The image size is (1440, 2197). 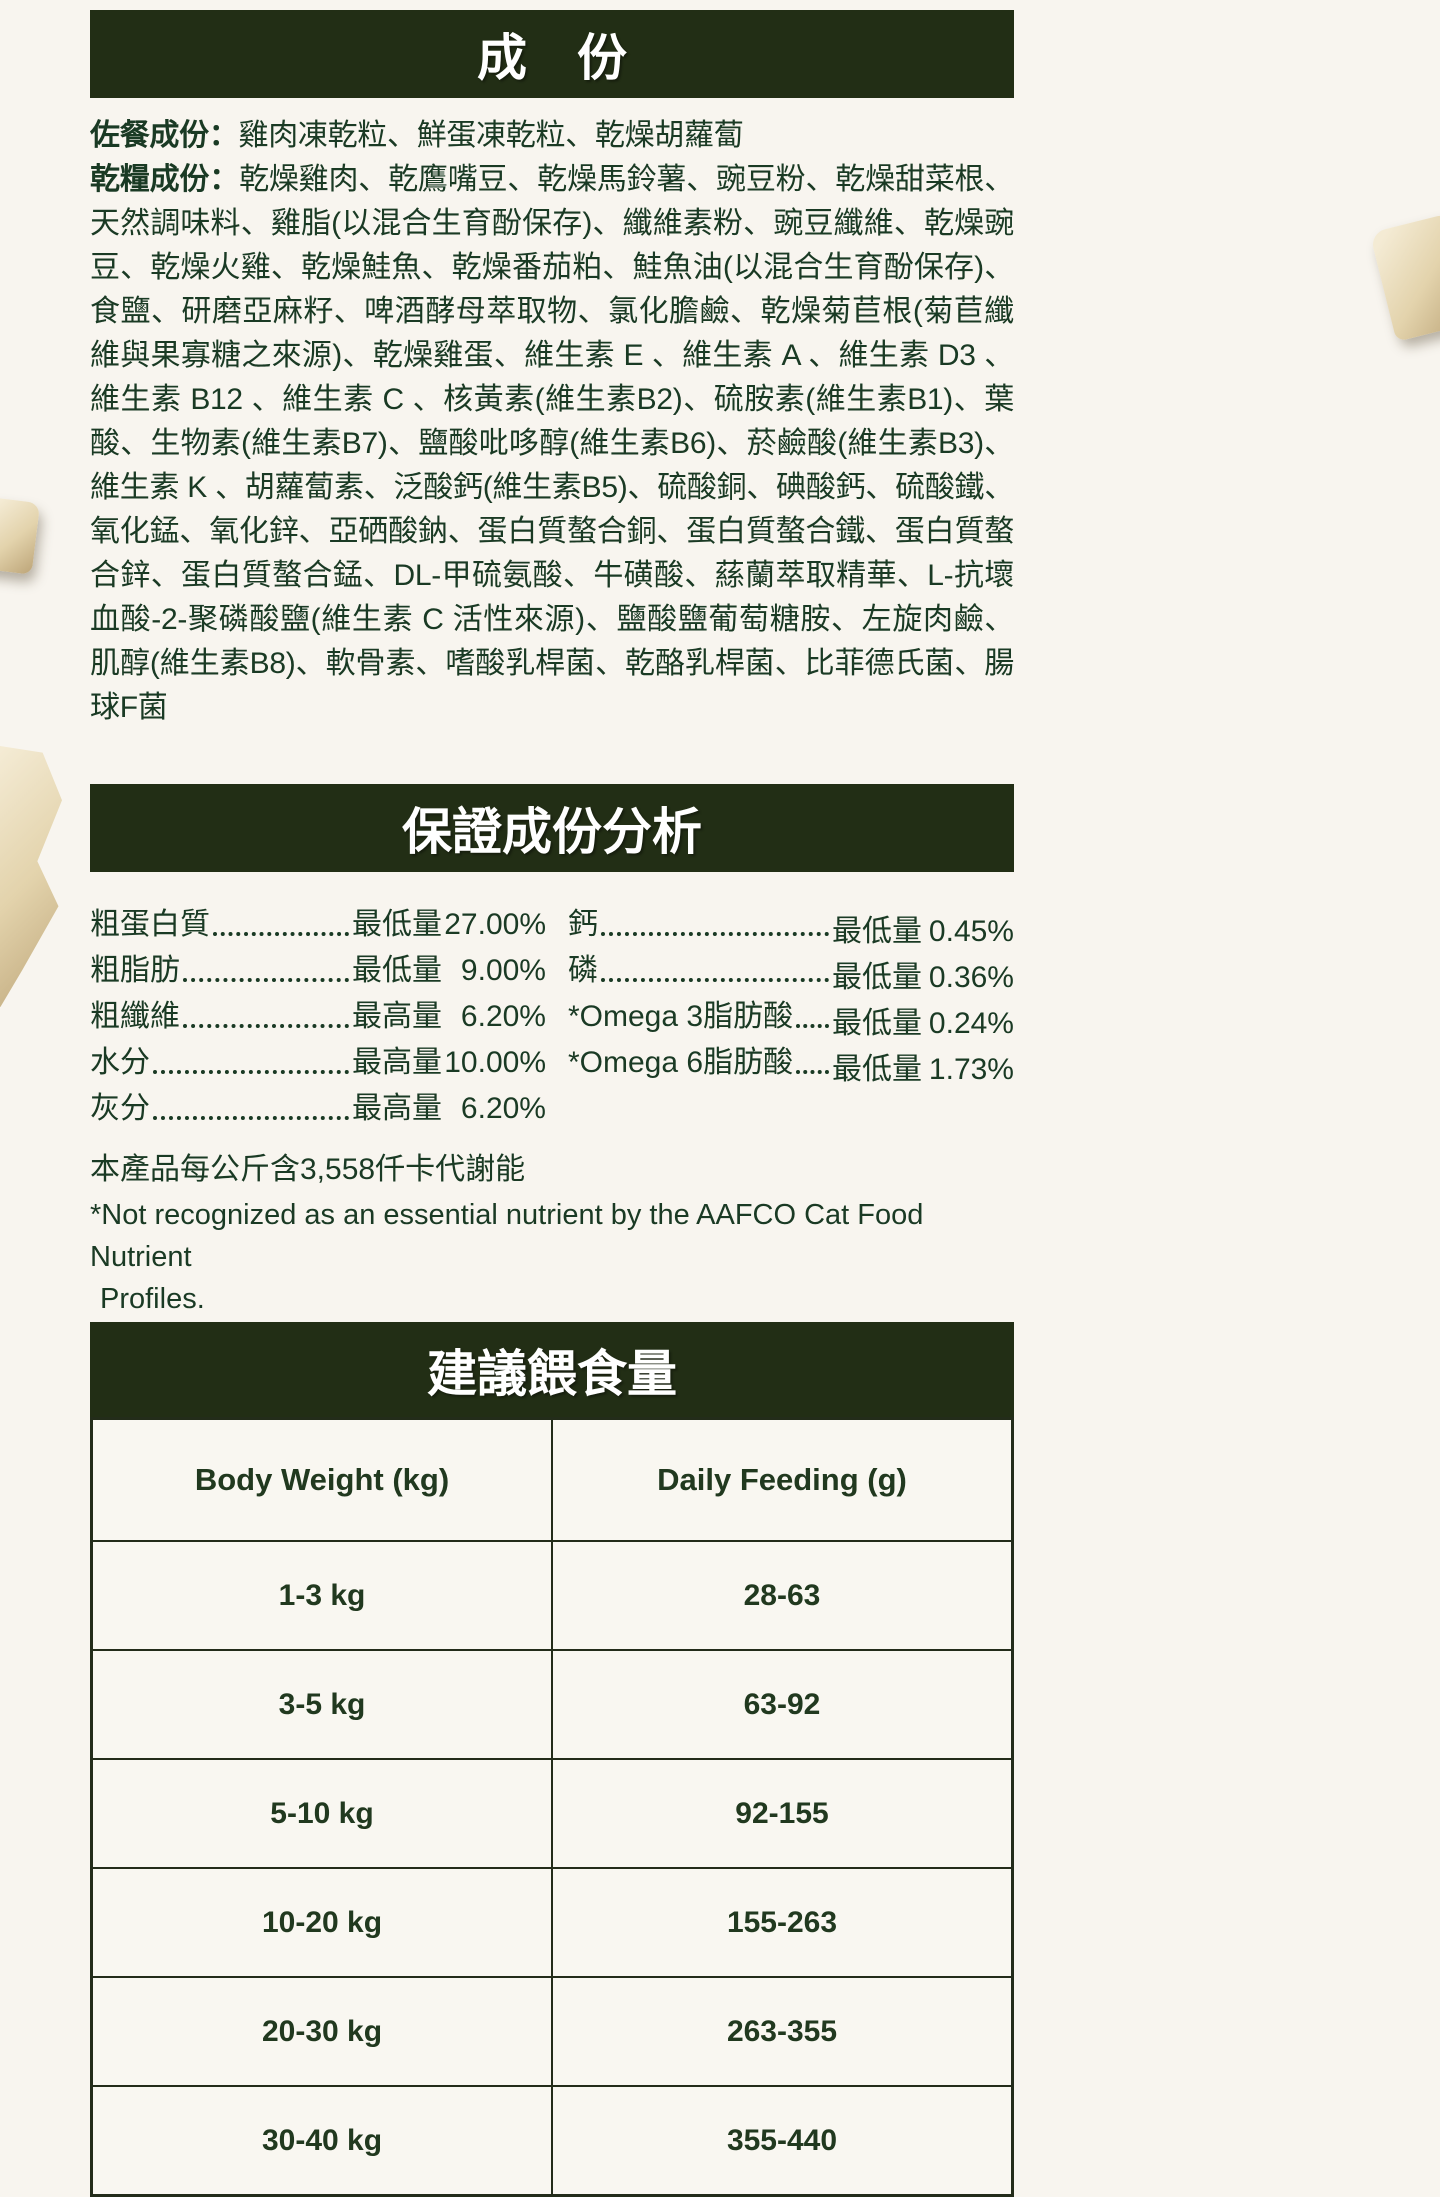 I want to click on nutrient-result: 最低量 0.45%, so click(x=923, y=932).